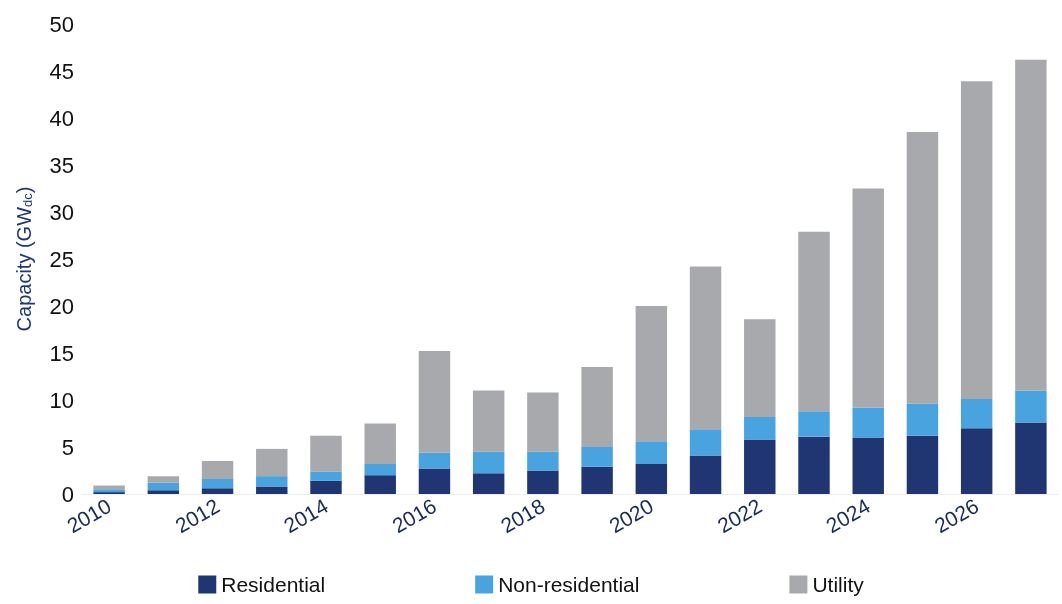 This screenshot has width=1062, height=604. Describe the element at coordinates (739, 516) in the screenshot. I see `x-tick-label: 2022` at that location.